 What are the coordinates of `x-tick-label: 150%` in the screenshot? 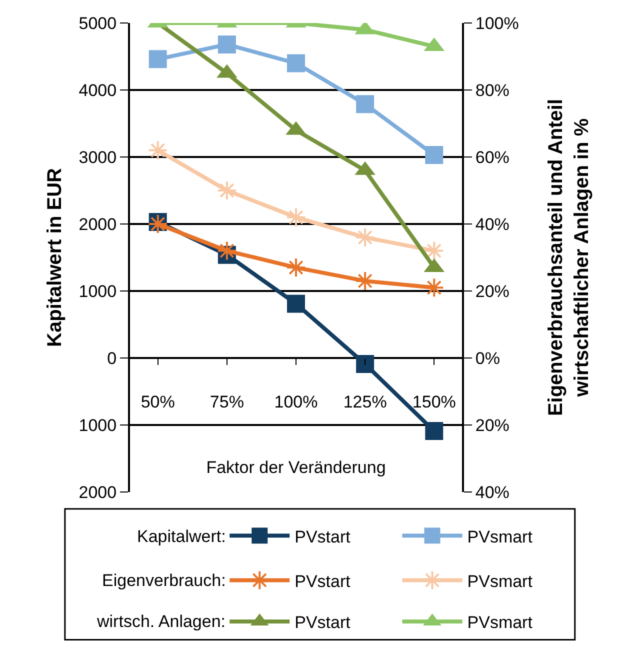 It's located at (434, 402).